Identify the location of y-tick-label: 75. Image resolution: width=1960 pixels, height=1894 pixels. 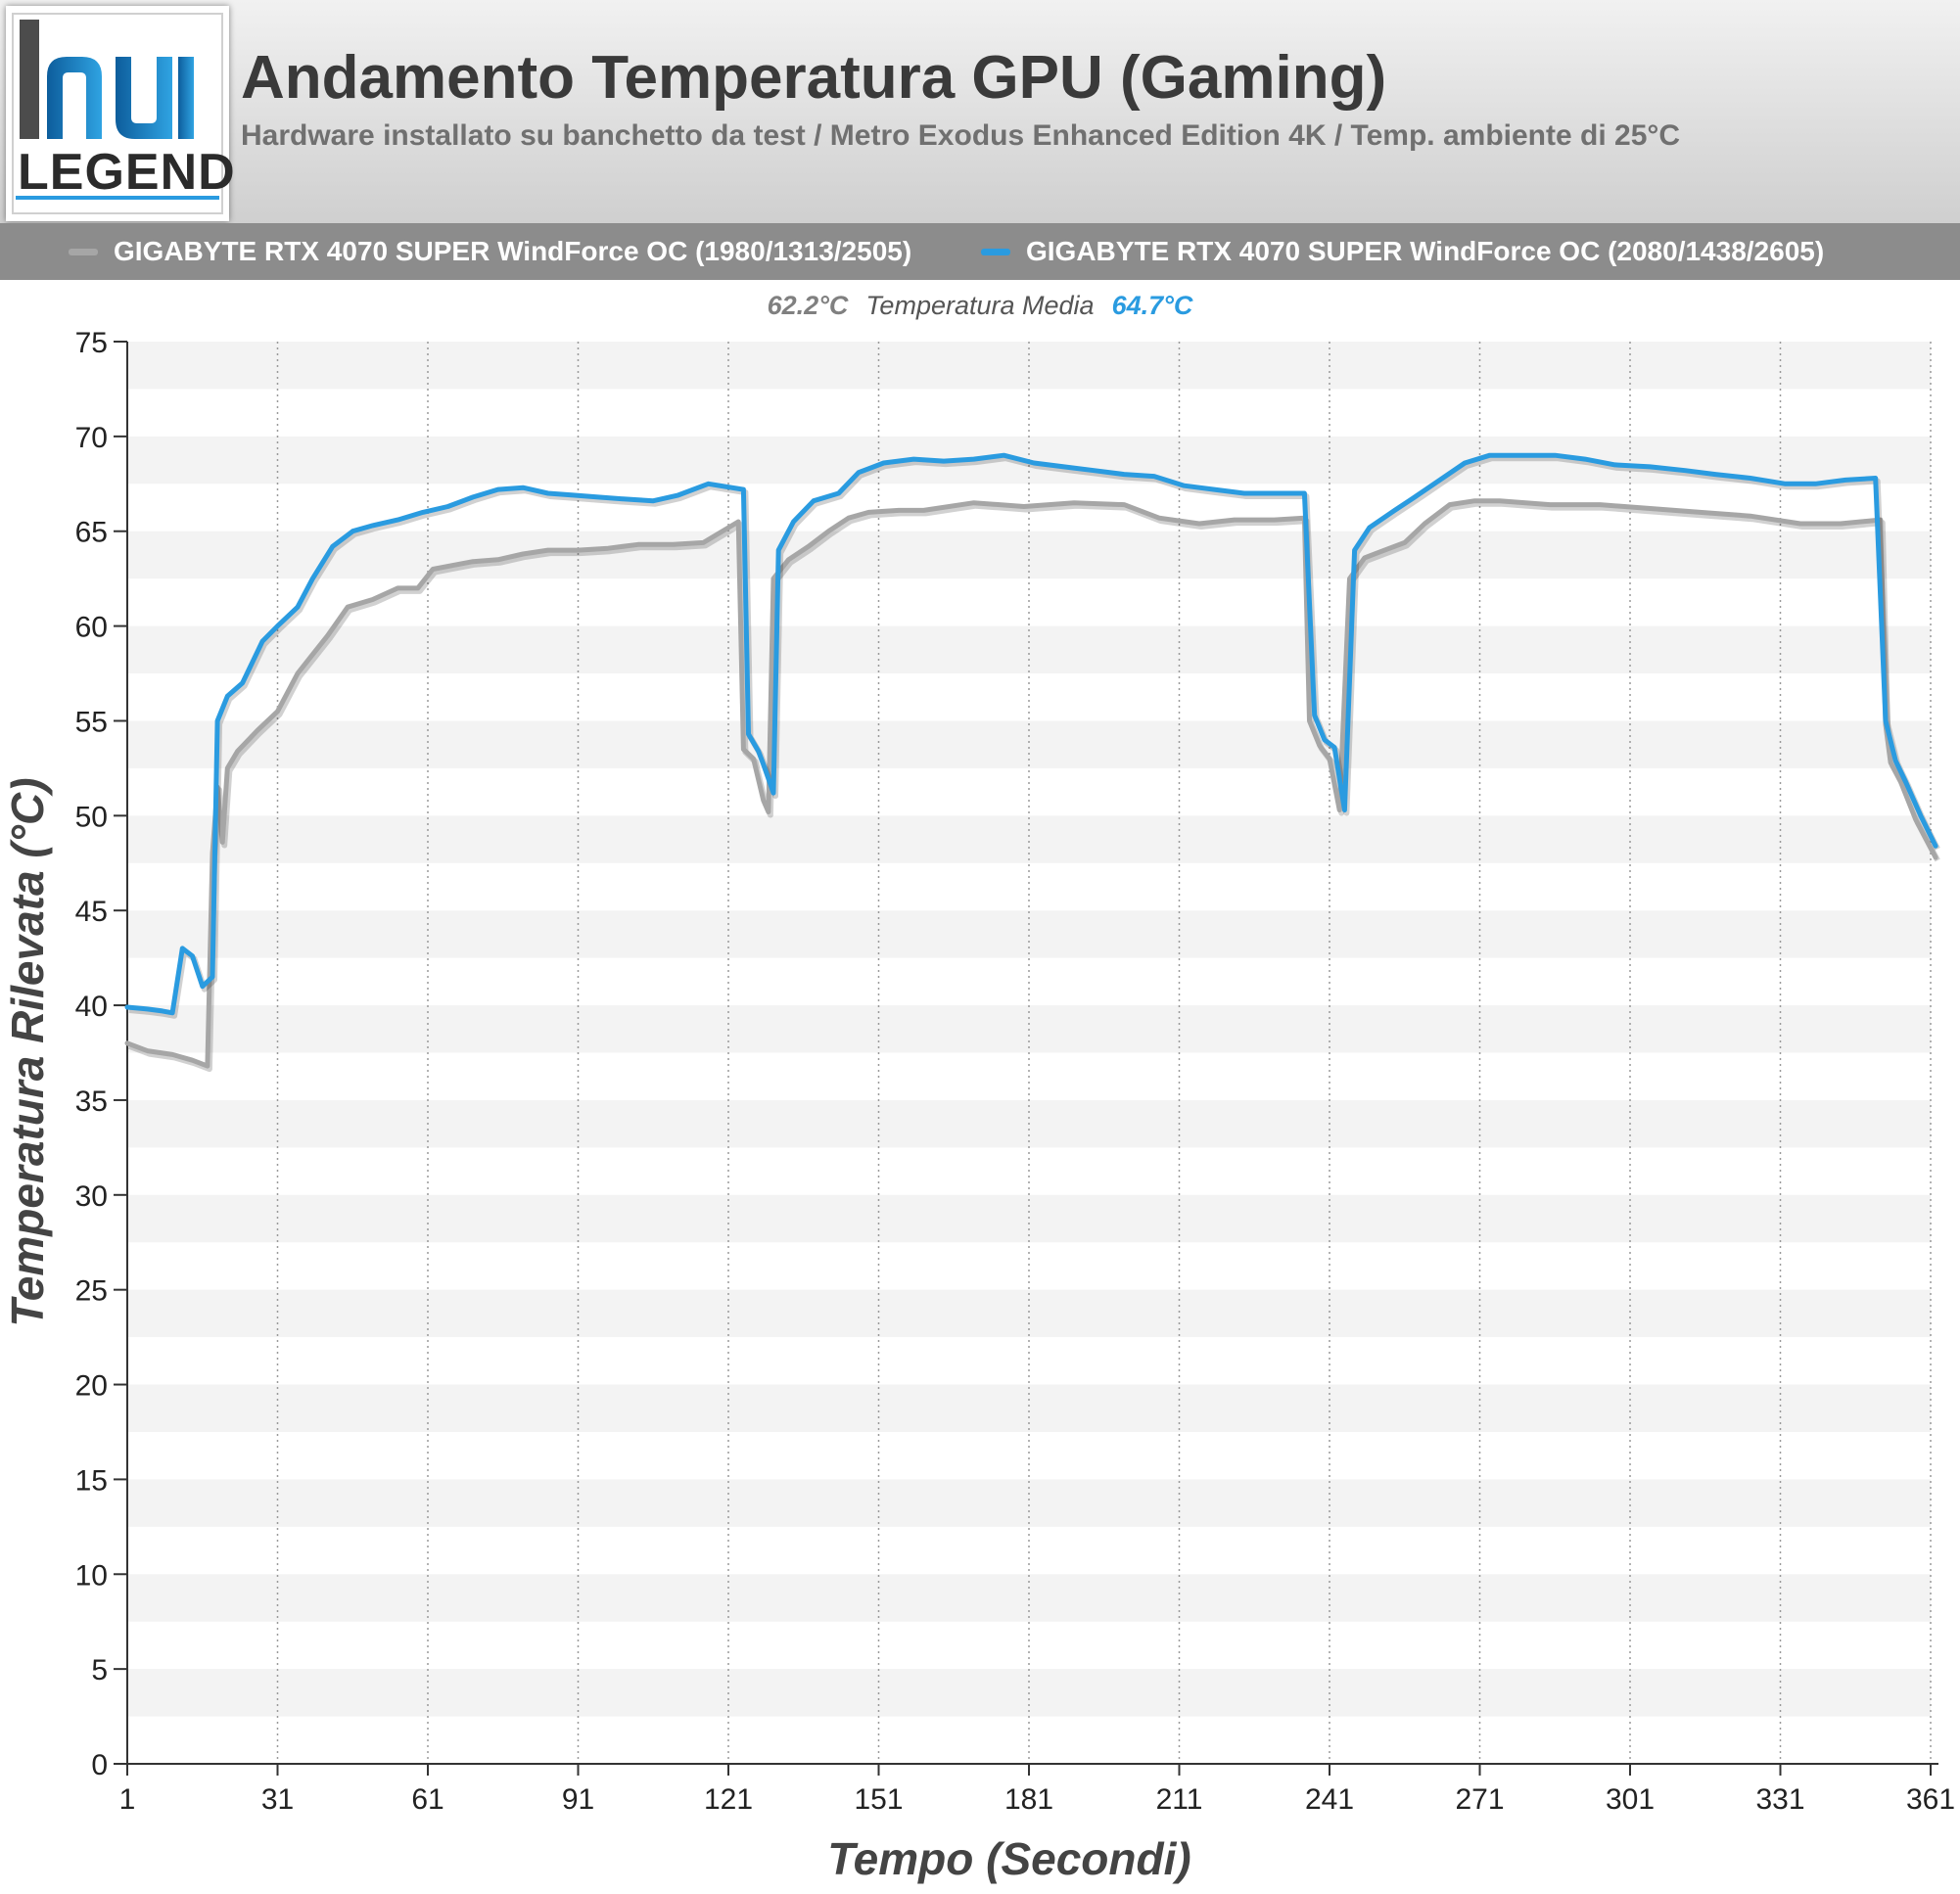
(91, 343).